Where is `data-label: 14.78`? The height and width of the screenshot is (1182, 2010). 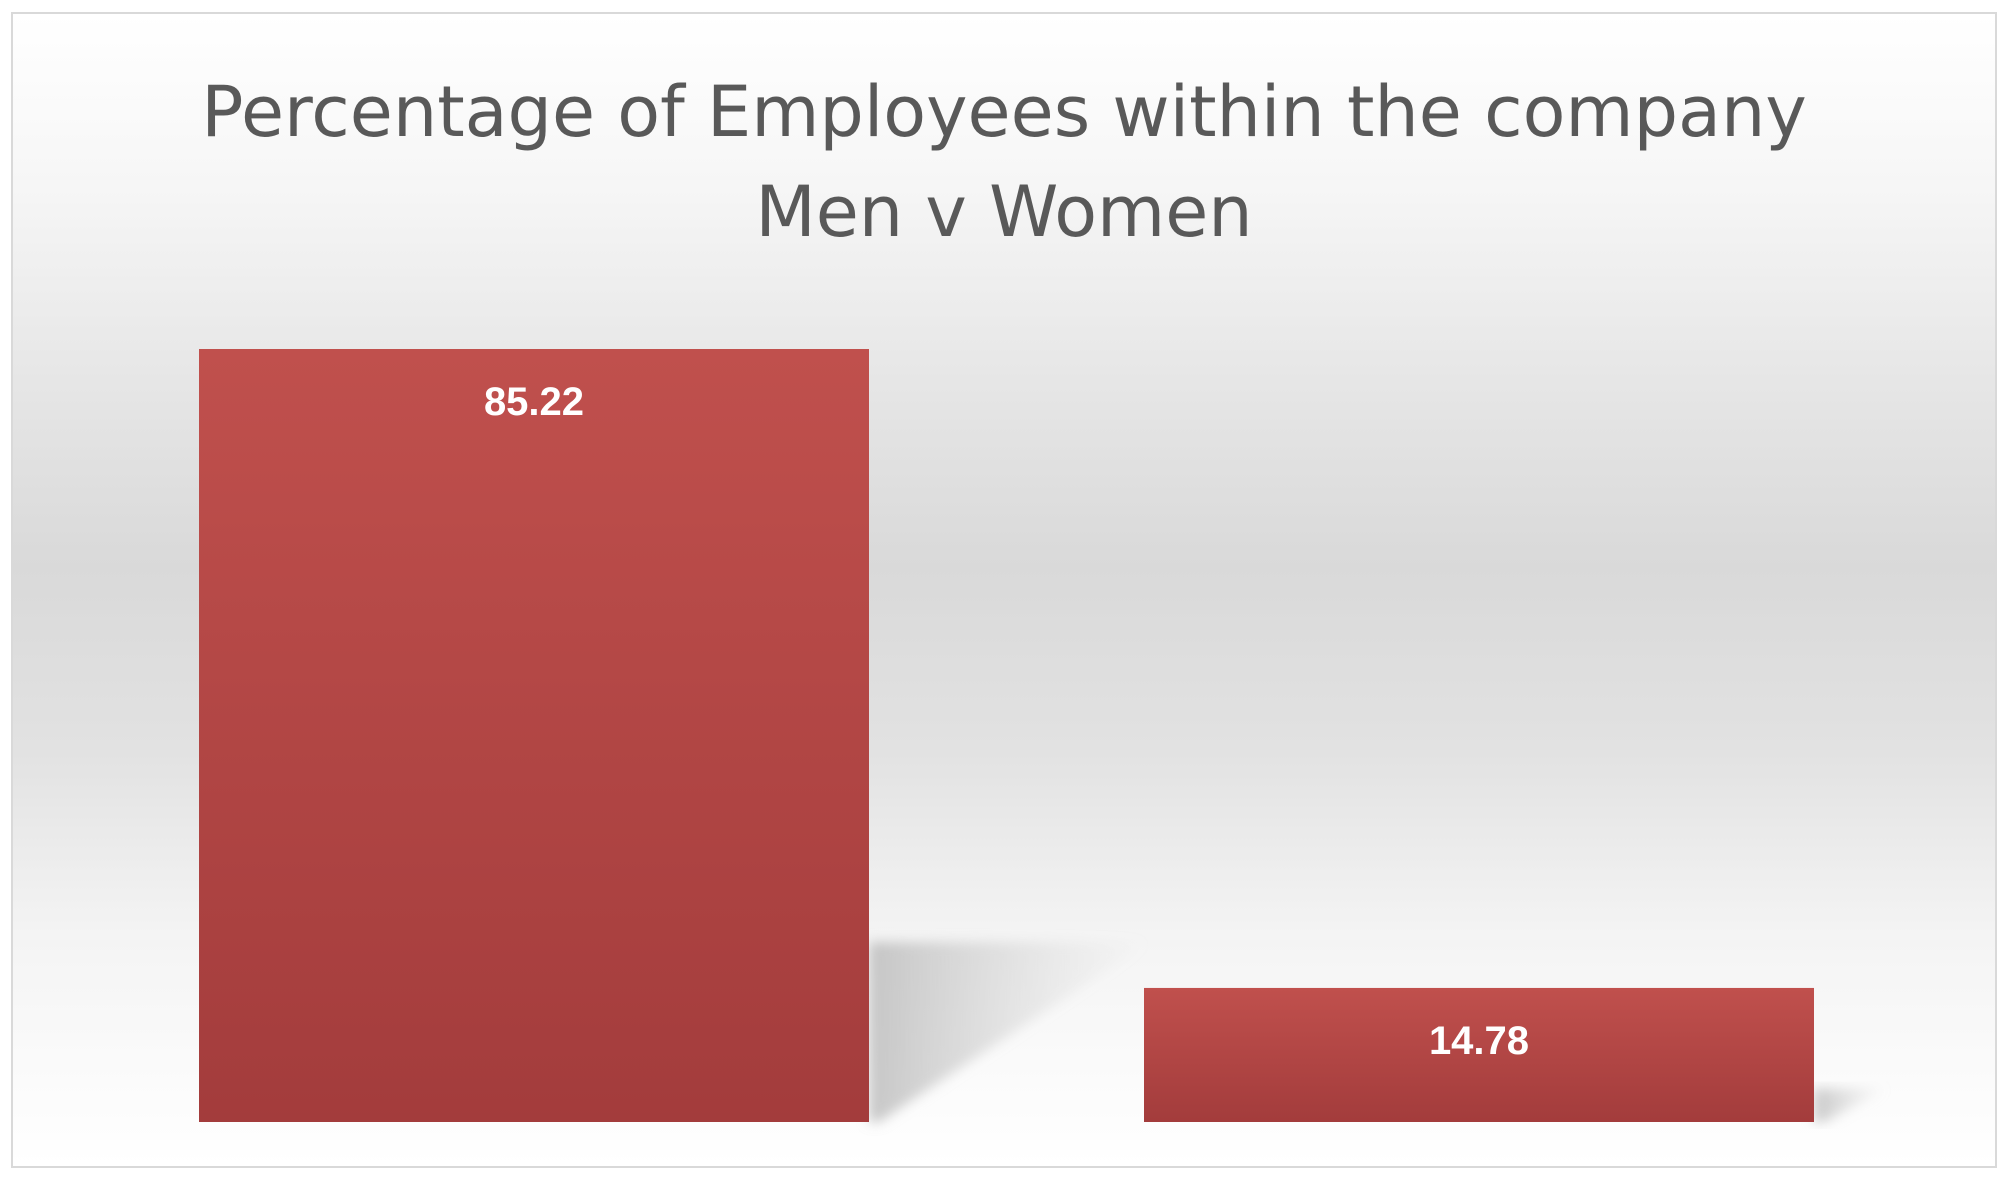 data-label: 14.78 is located at coordinates (1479, 1041).